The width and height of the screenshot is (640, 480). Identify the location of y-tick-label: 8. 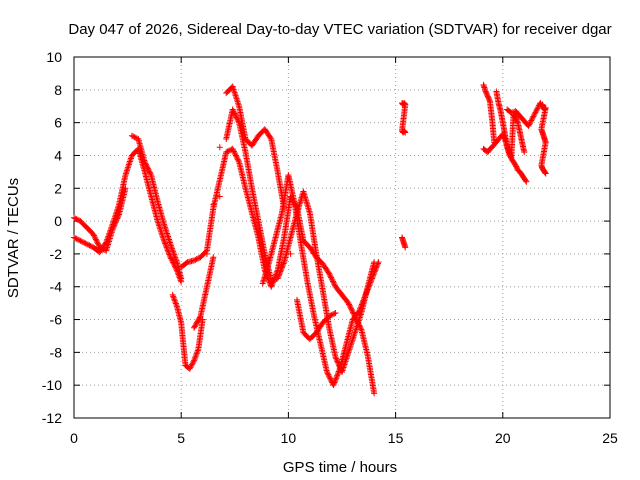
(58, 90).